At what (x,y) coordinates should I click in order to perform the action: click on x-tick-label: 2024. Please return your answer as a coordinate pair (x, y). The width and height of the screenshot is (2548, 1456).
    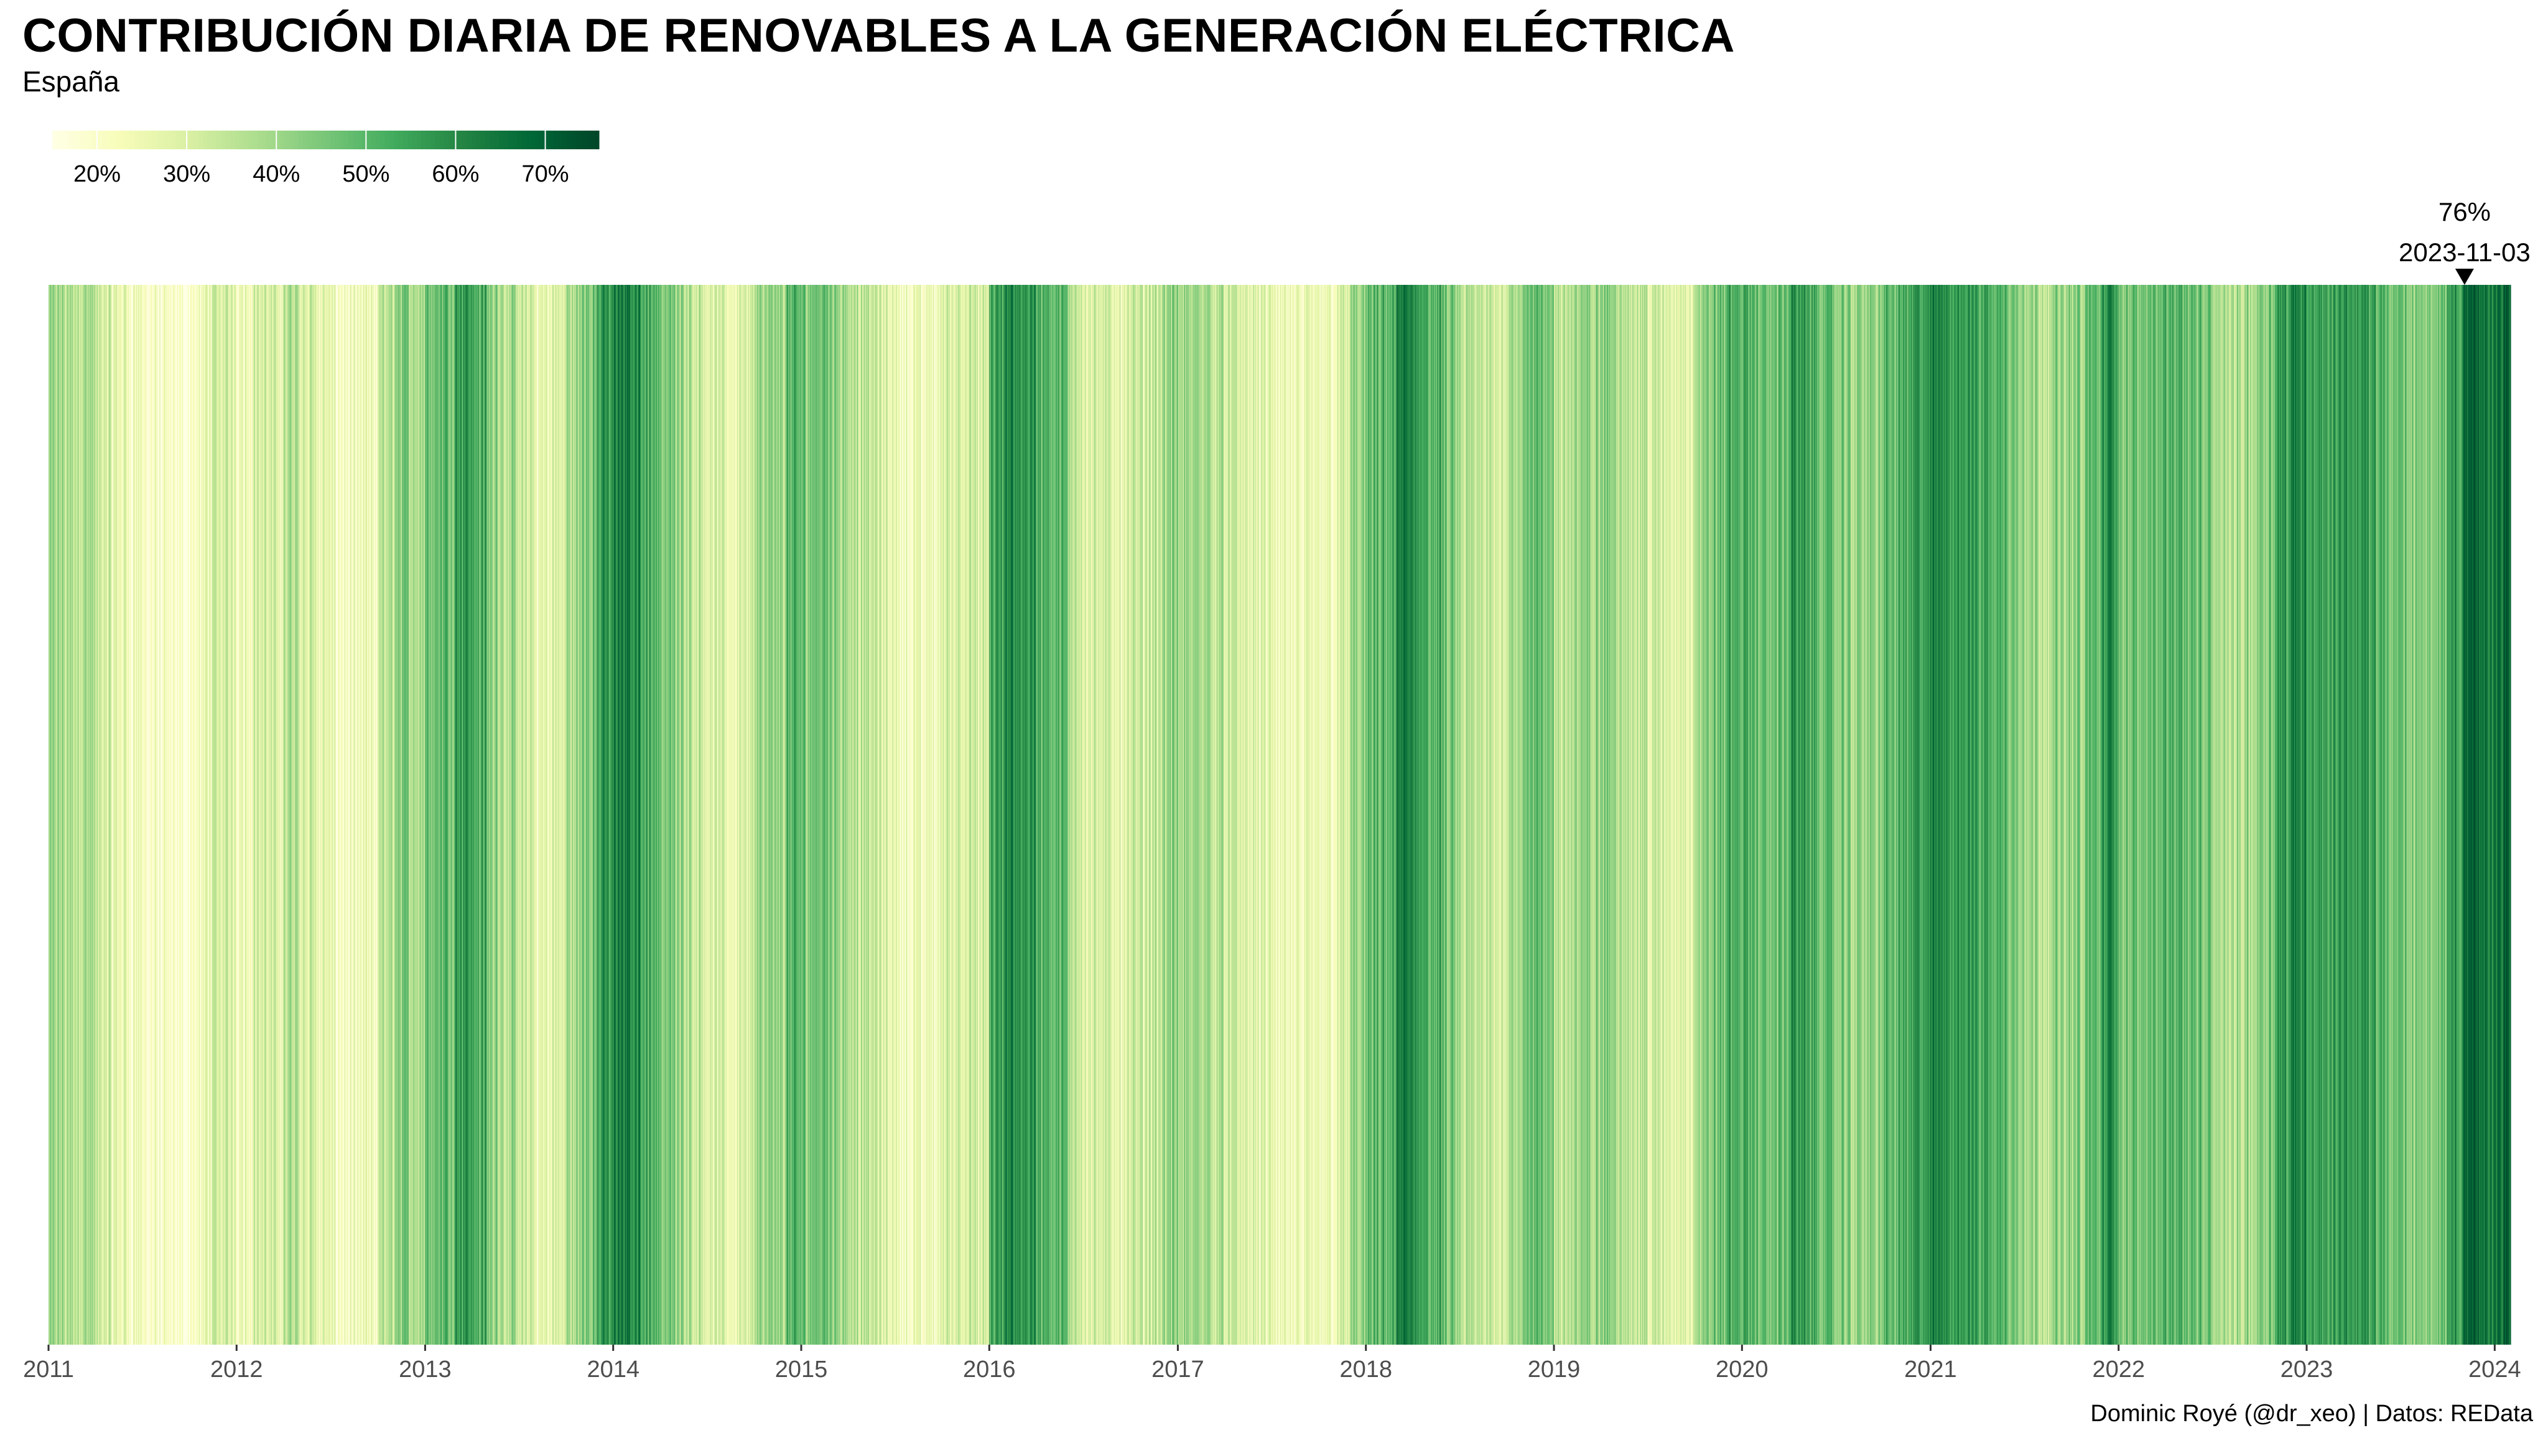
    Looking at the image, I should click on (2494, 1369).